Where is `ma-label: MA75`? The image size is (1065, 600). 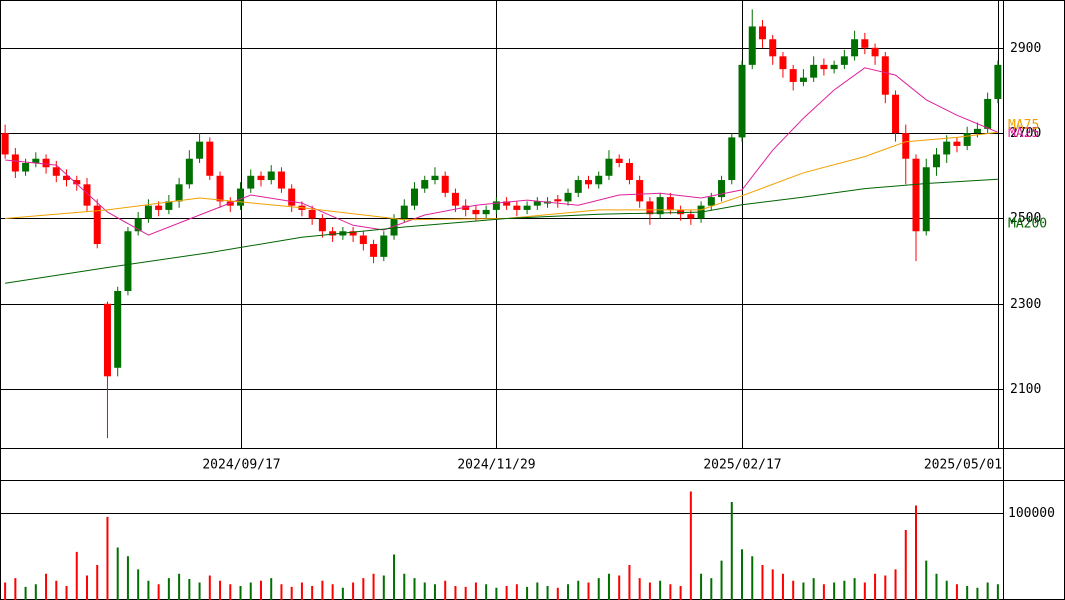 ma-label: MA75 is located at coordinates (1023, 125).